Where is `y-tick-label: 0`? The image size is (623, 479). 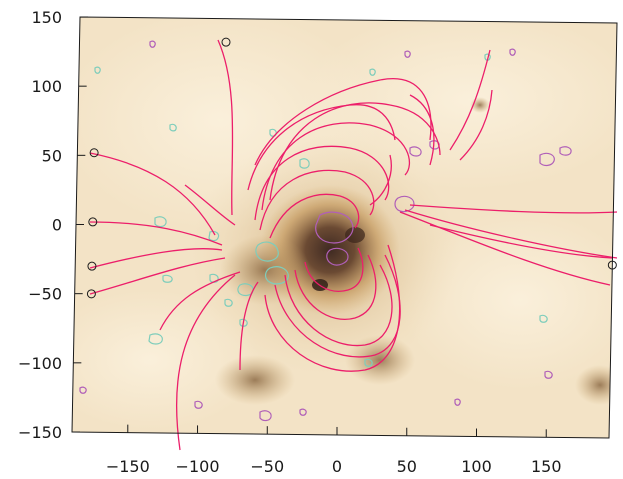 y-tick-label: 0 is located at coordinates (57, 225).